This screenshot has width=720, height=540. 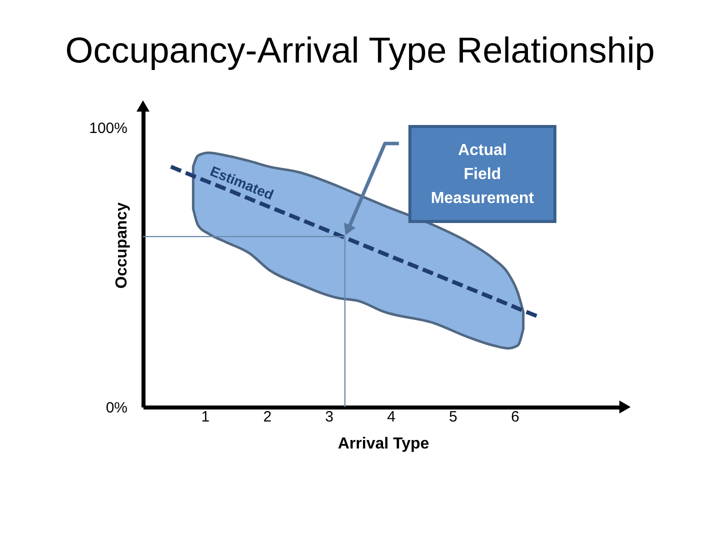 I want to click on x-tick-label: 6, so click(x=515, y=417).